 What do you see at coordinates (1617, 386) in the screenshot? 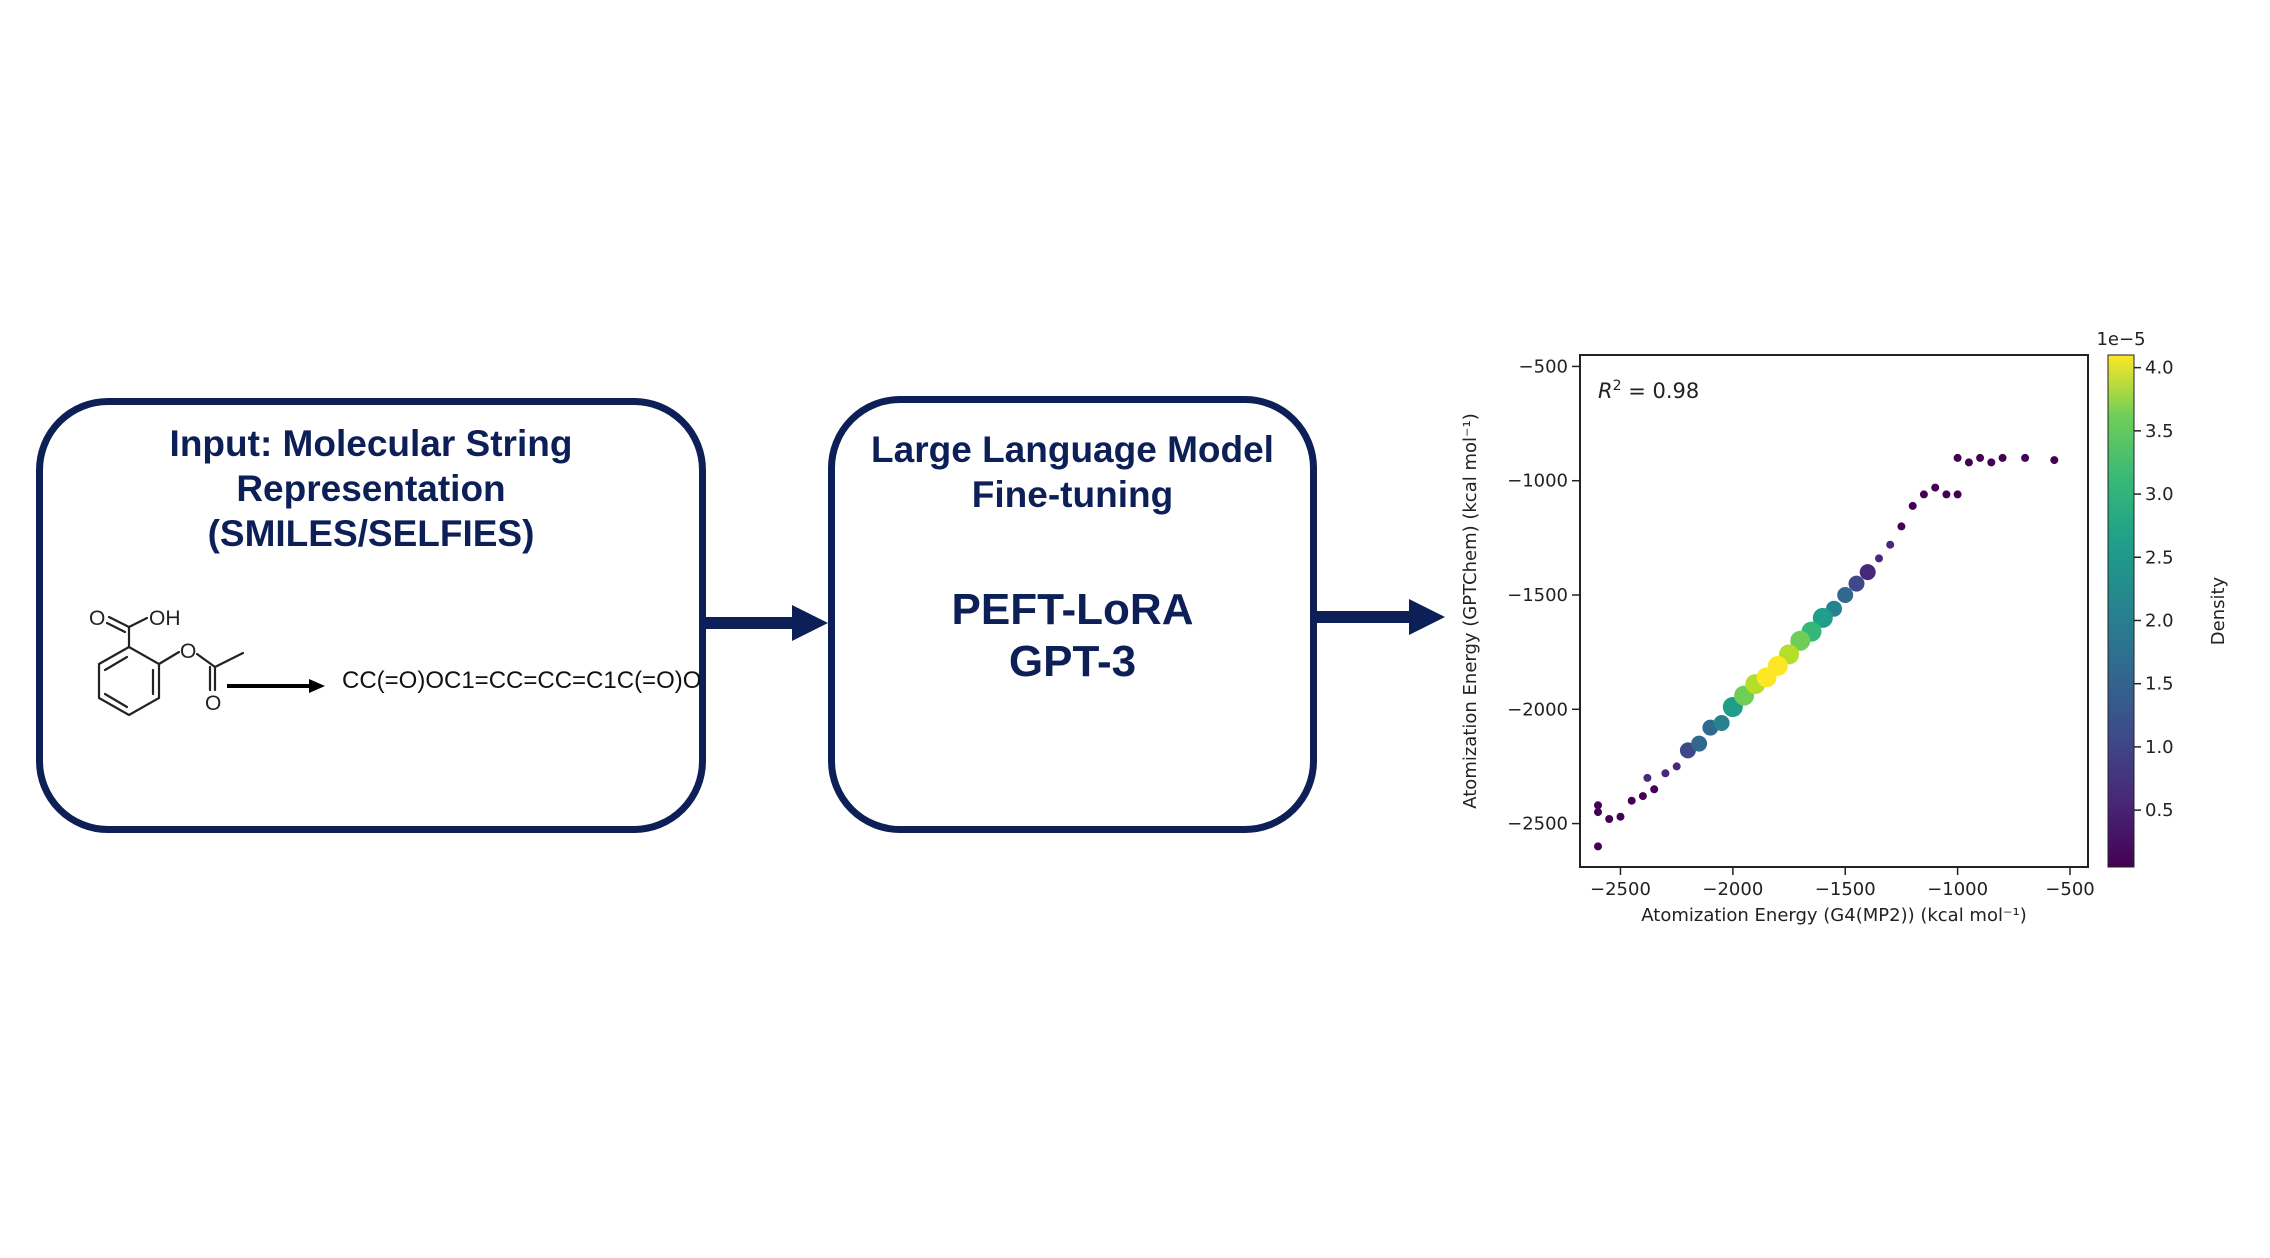
I see `r-superscript: 2` at bounding box center [1617, 386].